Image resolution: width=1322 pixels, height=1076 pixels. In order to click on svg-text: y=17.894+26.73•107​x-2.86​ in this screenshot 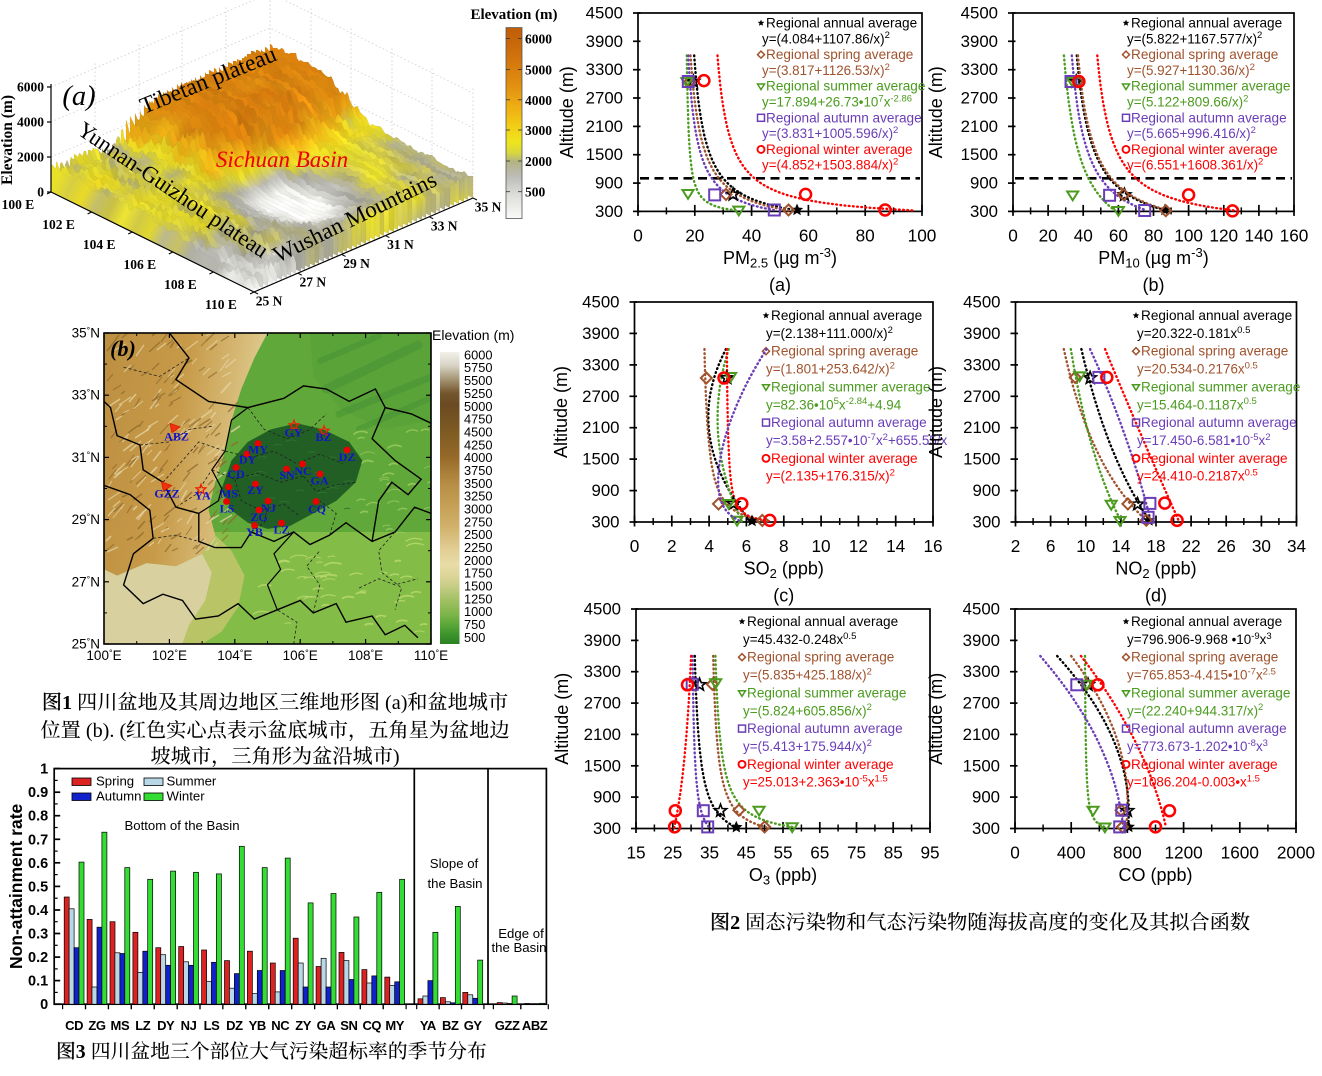, I will do `click(837, 101)`.